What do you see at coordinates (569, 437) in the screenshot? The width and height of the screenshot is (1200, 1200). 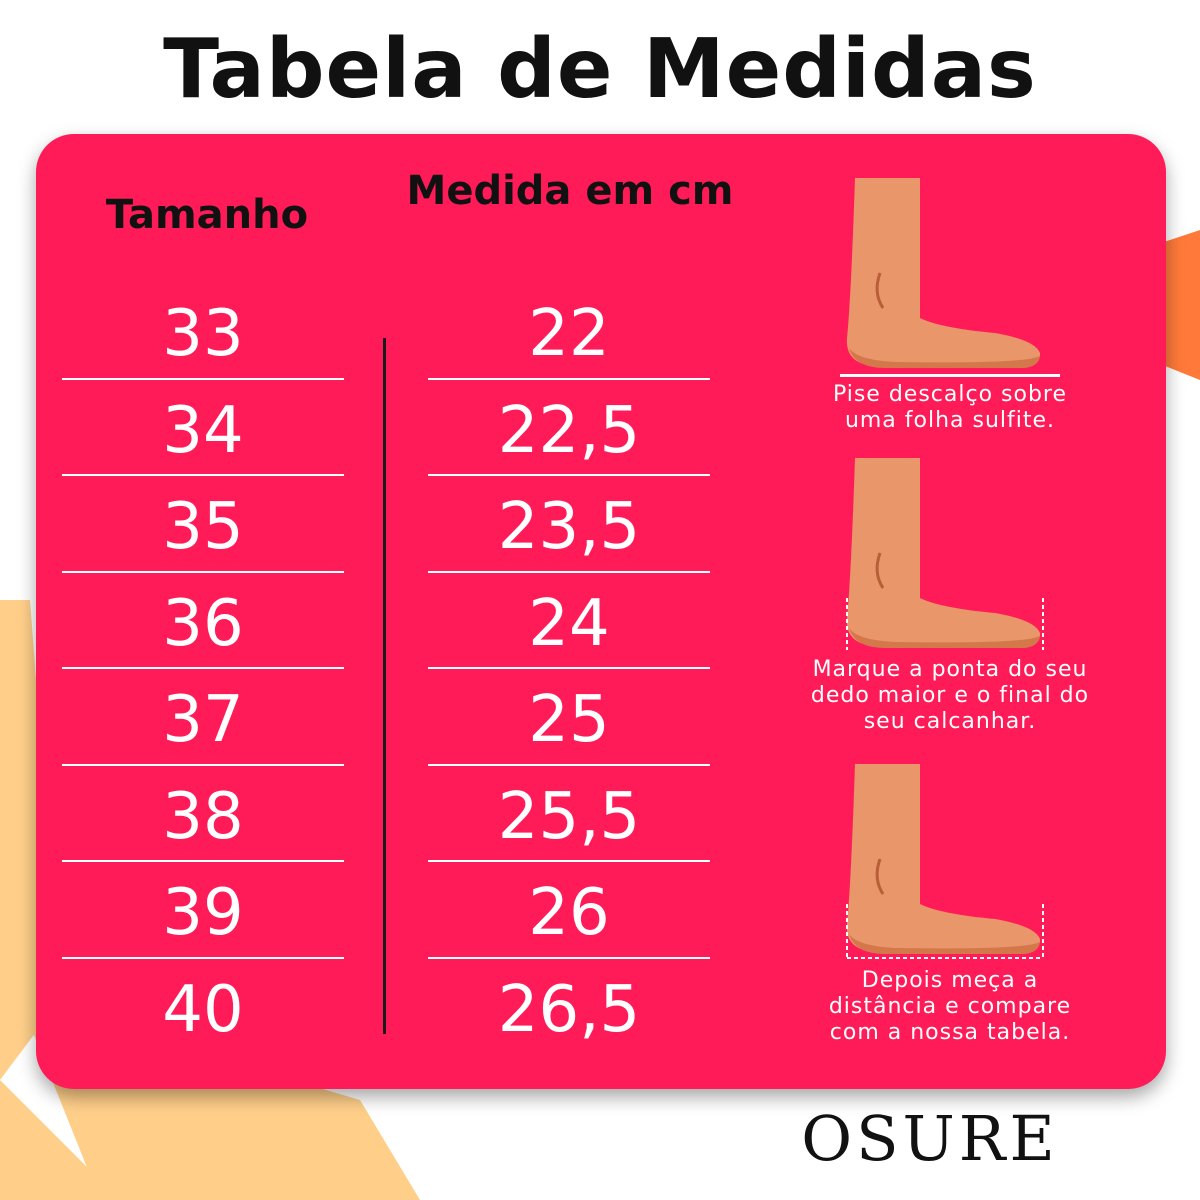 I see `cm-cell: 22,5` at bounding box center [569, 437].